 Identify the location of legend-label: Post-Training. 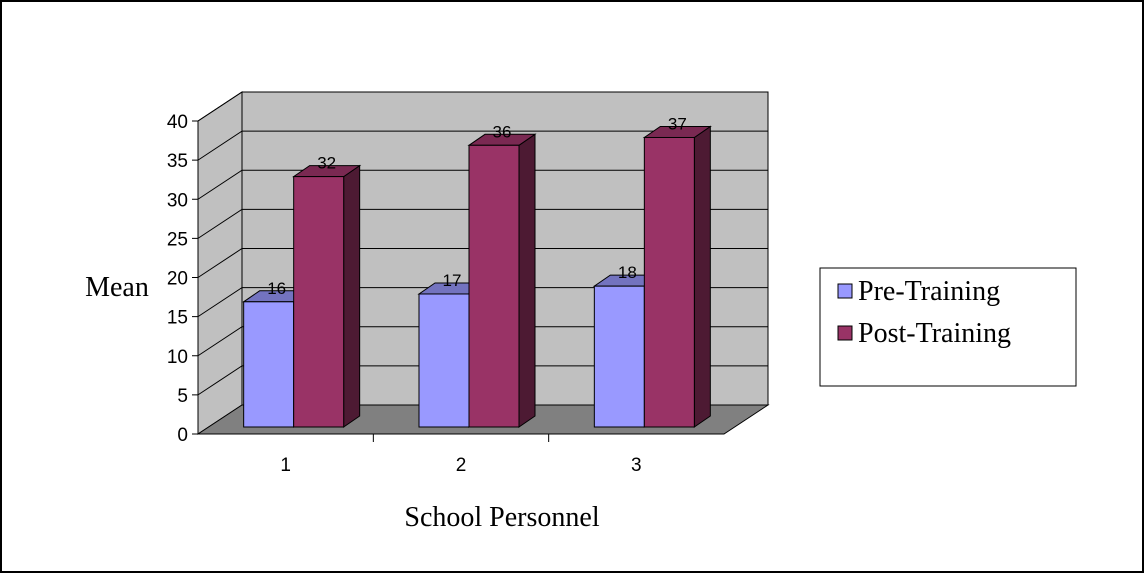
(934, 333).